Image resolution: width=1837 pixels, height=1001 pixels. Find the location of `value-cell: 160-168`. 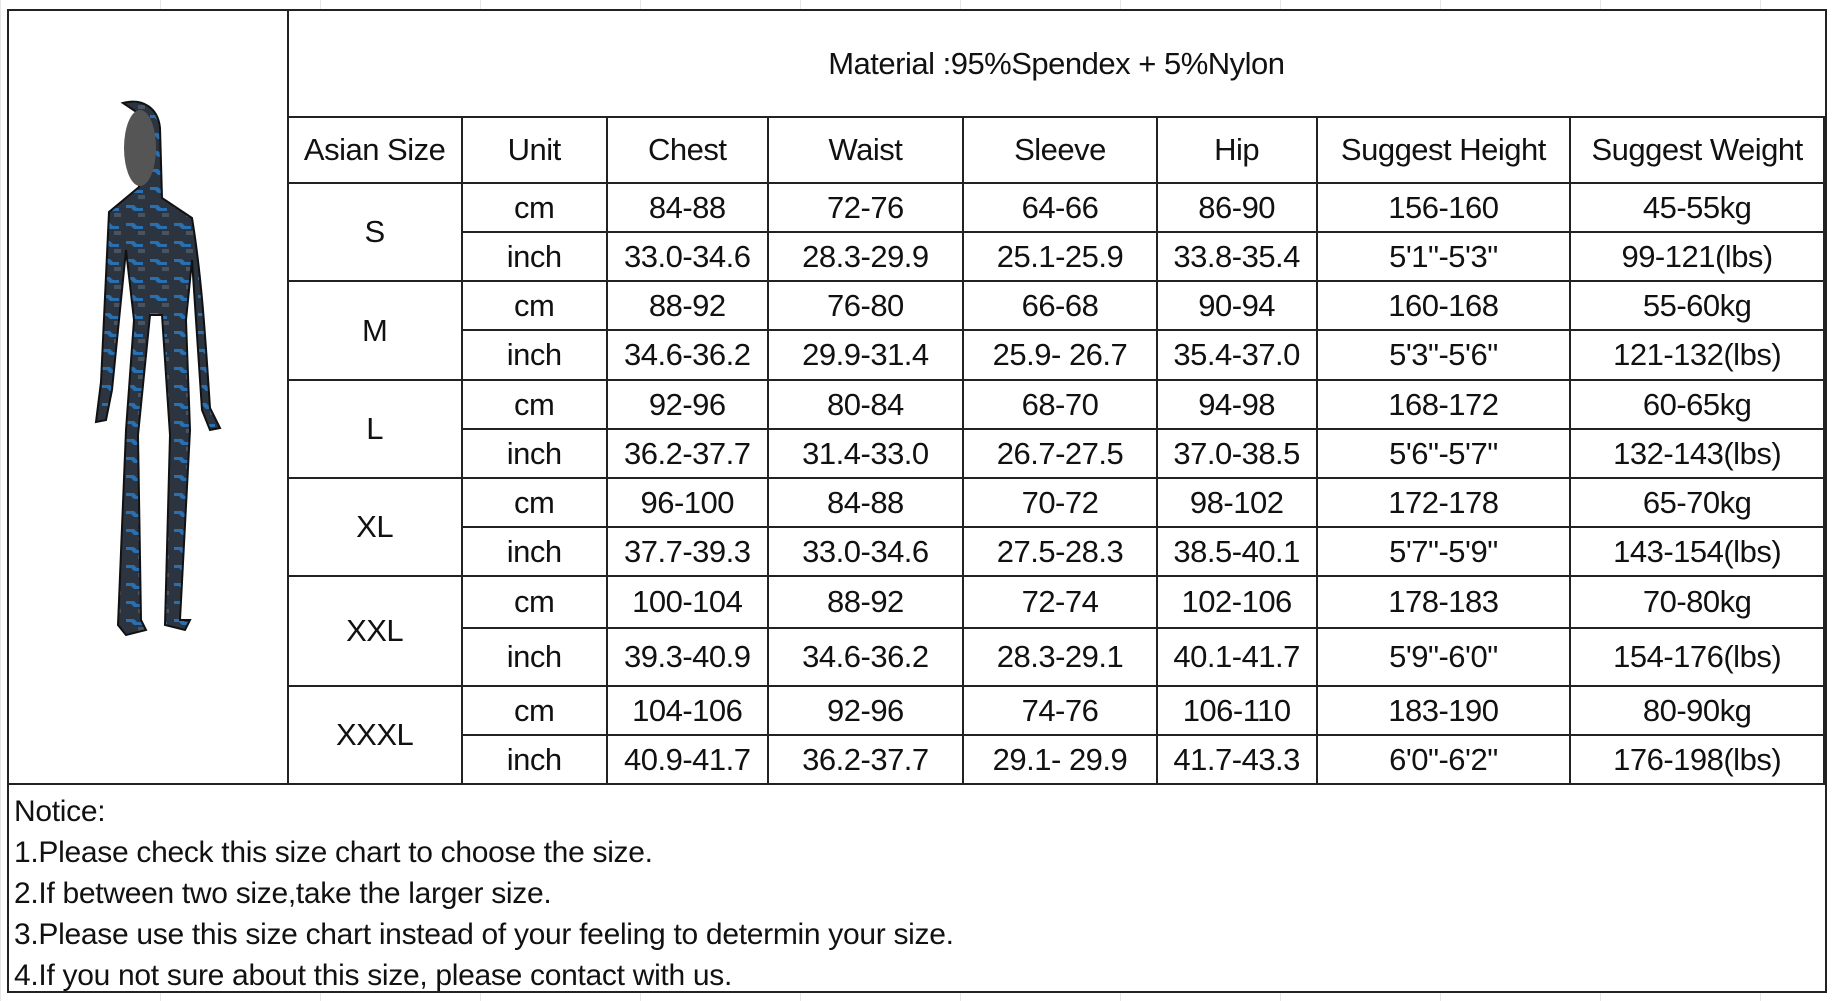

value-cell: 160-168 is located at coordinates (1443, 305).